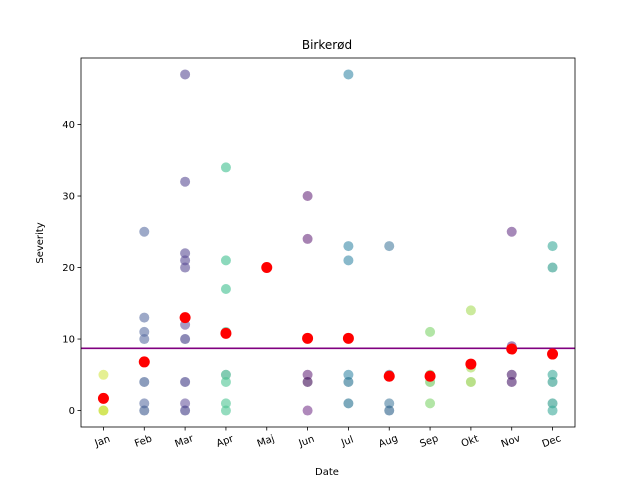 This screenshot has width=640, height=480. I want to click on x-tick-label: Jun, so click(306, 442).